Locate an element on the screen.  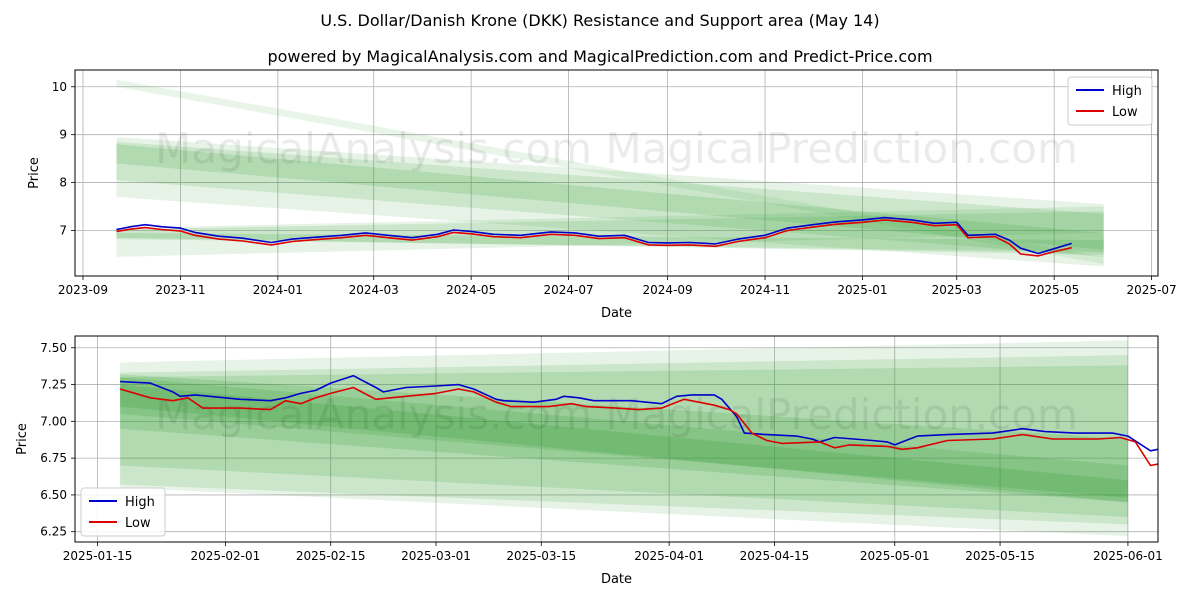
y-tick-label: 9 is located at coordinates (63, 135).